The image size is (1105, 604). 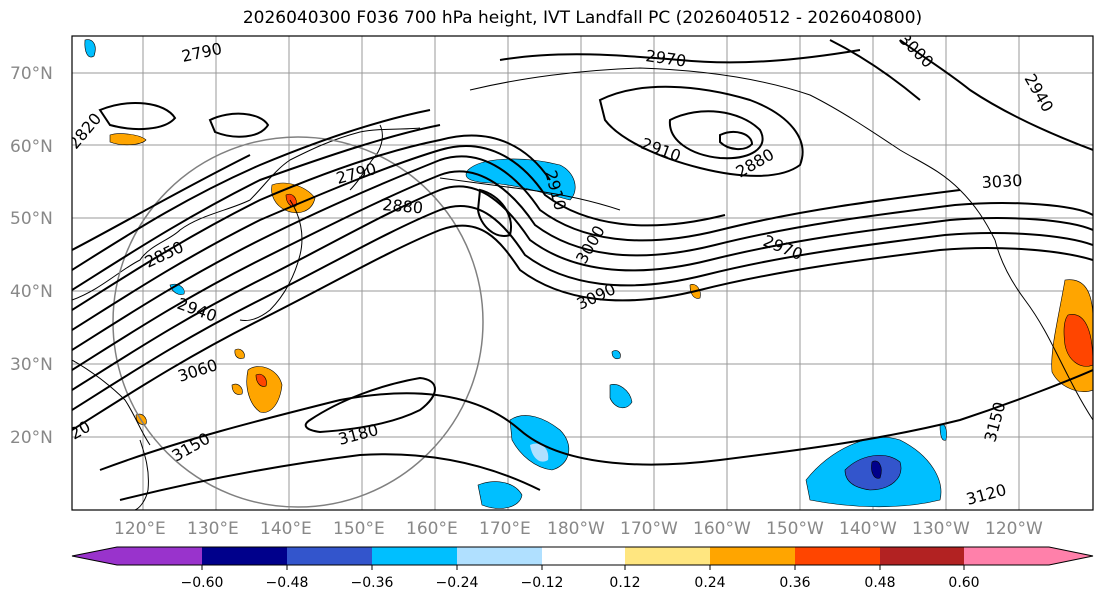 What do you see at coordinates (111, 402) in the screenshot?
I see `coast-china` at bounding box center [111, 402].